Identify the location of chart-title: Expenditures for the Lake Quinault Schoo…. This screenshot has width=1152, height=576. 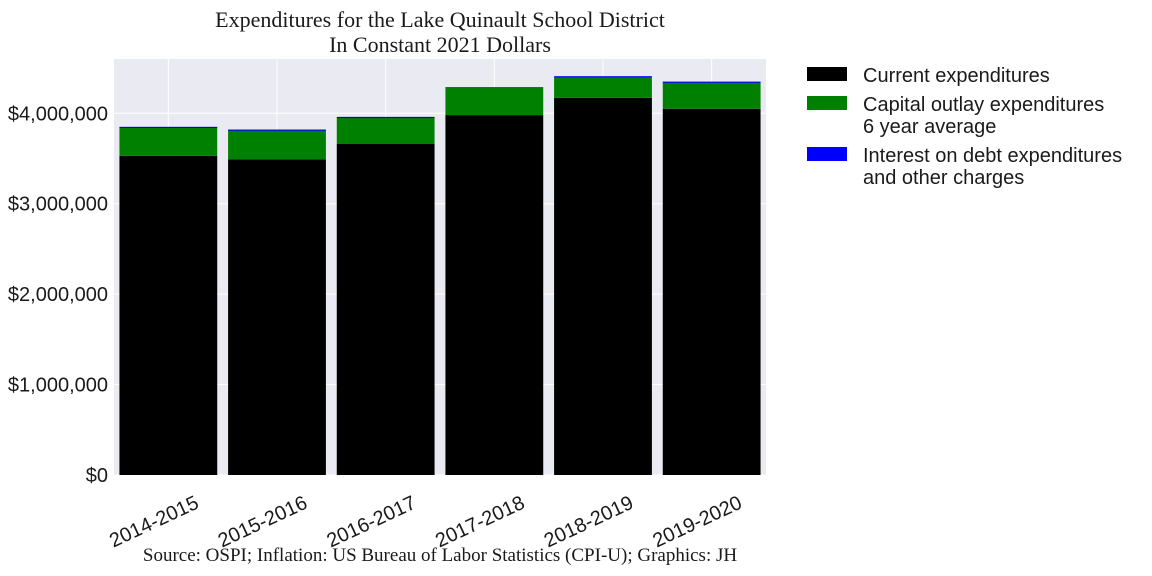
(440, 32).